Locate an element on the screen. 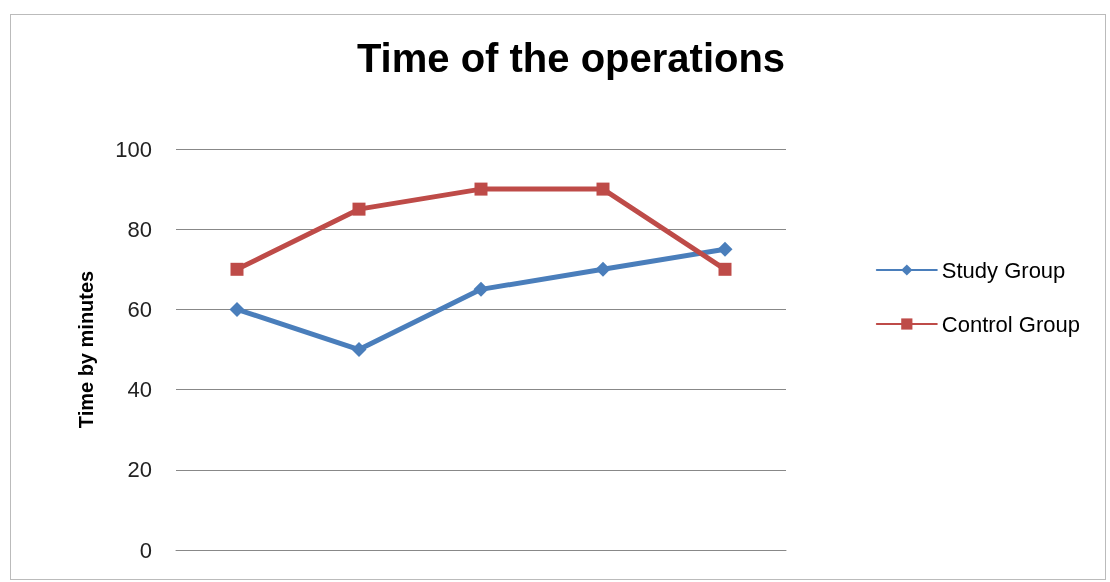  chart-title: Time of the operations is located at coordinates (571, 58).